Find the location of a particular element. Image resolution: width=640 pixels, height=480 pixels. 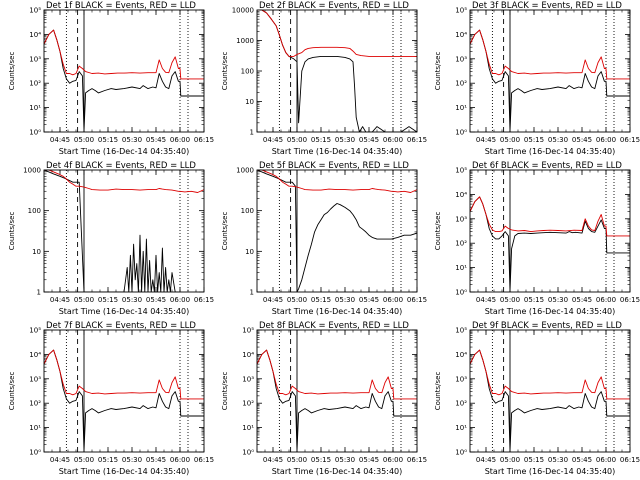

y-tick-label: 10000 is located at coordinates (243, 11).